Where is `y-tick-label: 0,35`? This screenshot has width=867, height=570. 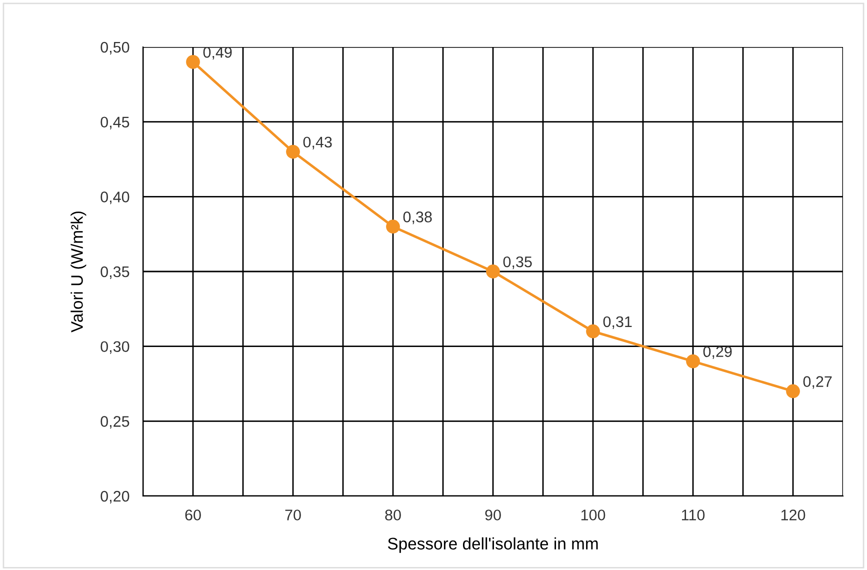
y-tick-label: 0,35 is located at coordinates (115, 272).